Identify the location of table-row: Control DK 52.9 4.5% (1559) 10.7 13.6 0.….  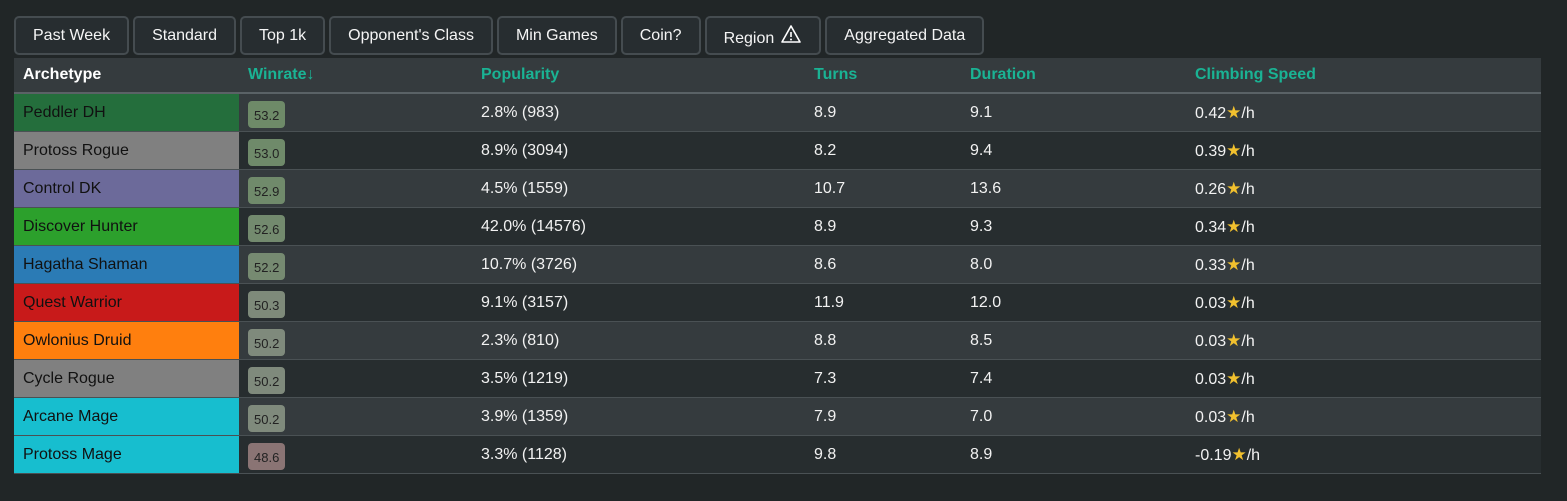
(777, 188).